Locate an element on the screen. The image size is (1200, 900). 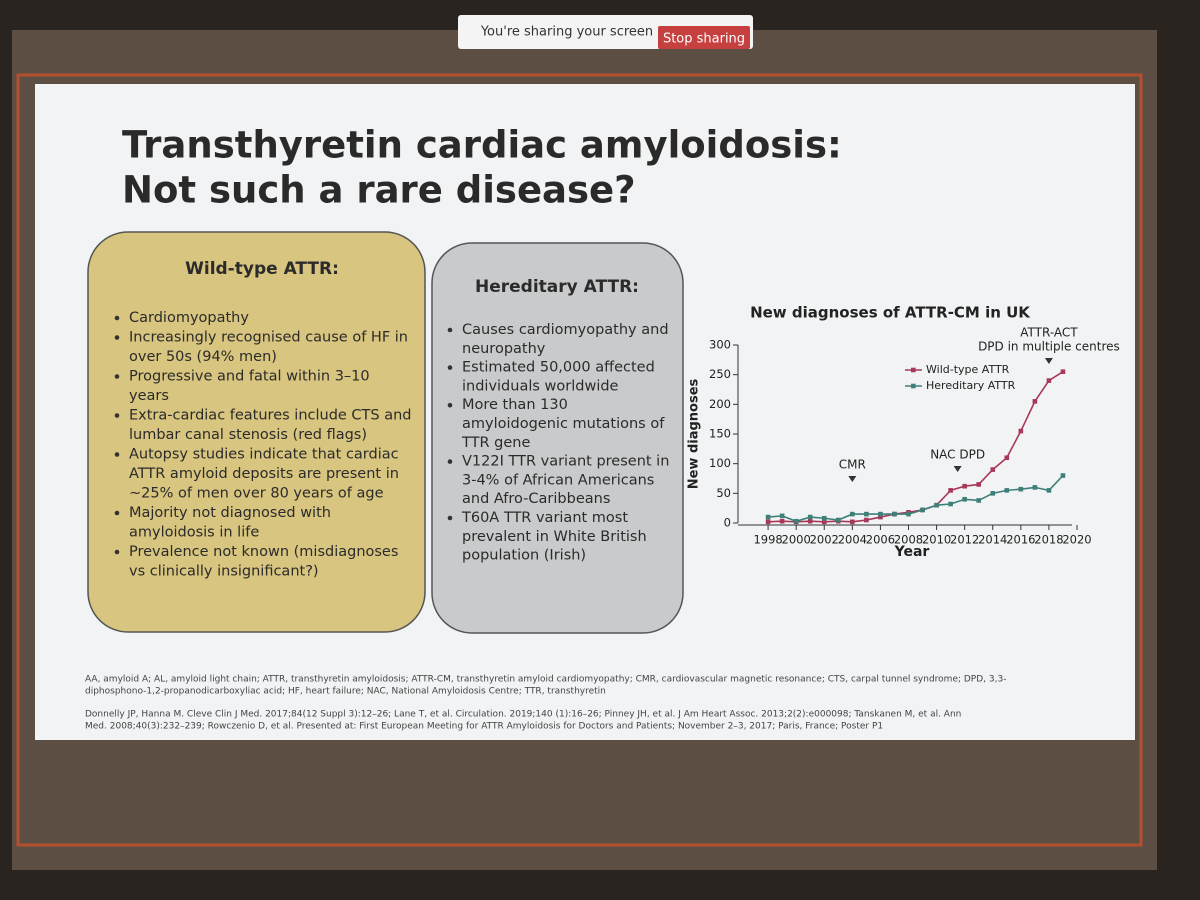
bullet-text: Progressive and fatal within 3–10 is located at coordinates (249, 377).